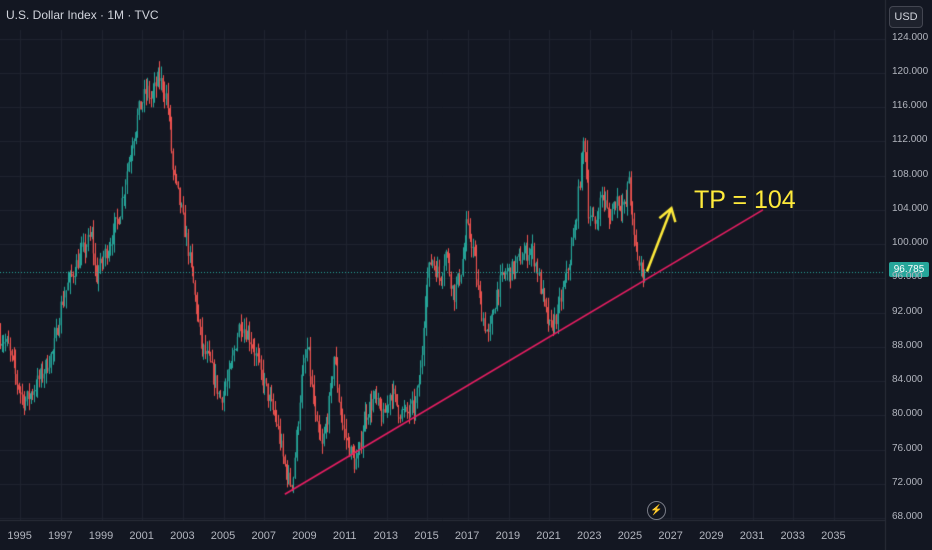  I want to click on y-tick-label: 72.000, so click(907, 483).